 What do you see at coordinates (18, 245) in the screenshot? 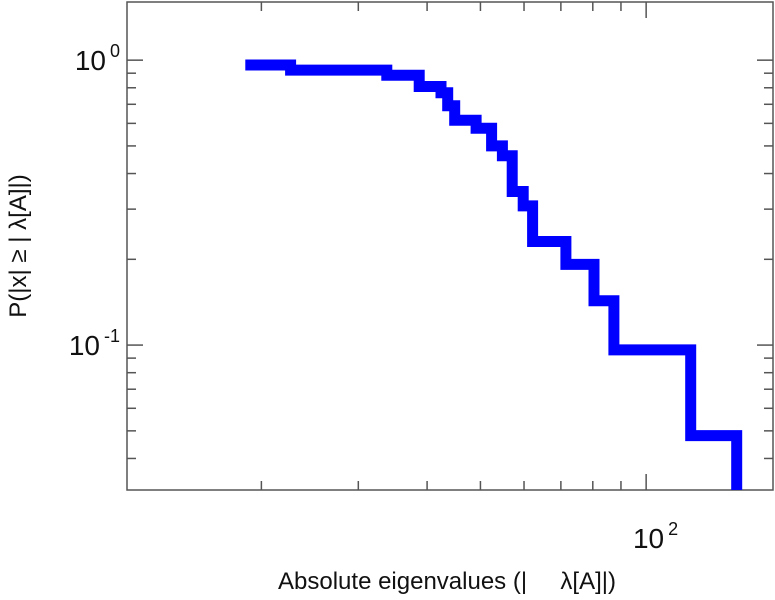
I see `y-axis-label: P(|x| ≥ | λ[A]|)` at bounding box center [18, 245].